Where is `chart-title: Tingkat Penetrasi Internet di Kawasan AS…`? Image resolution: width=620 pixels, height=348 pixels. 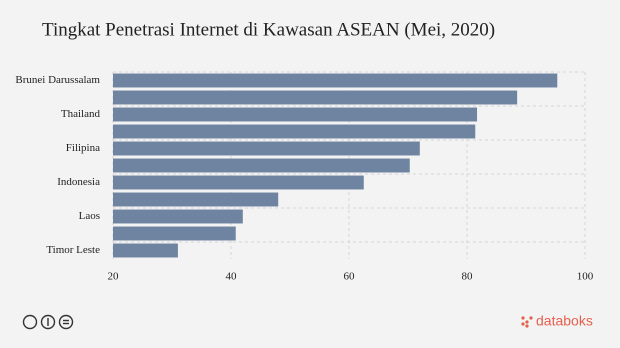
chart-title: Tingkat Penetrasi Internet di Kawasan AS… is located at coordinates (268, 29).